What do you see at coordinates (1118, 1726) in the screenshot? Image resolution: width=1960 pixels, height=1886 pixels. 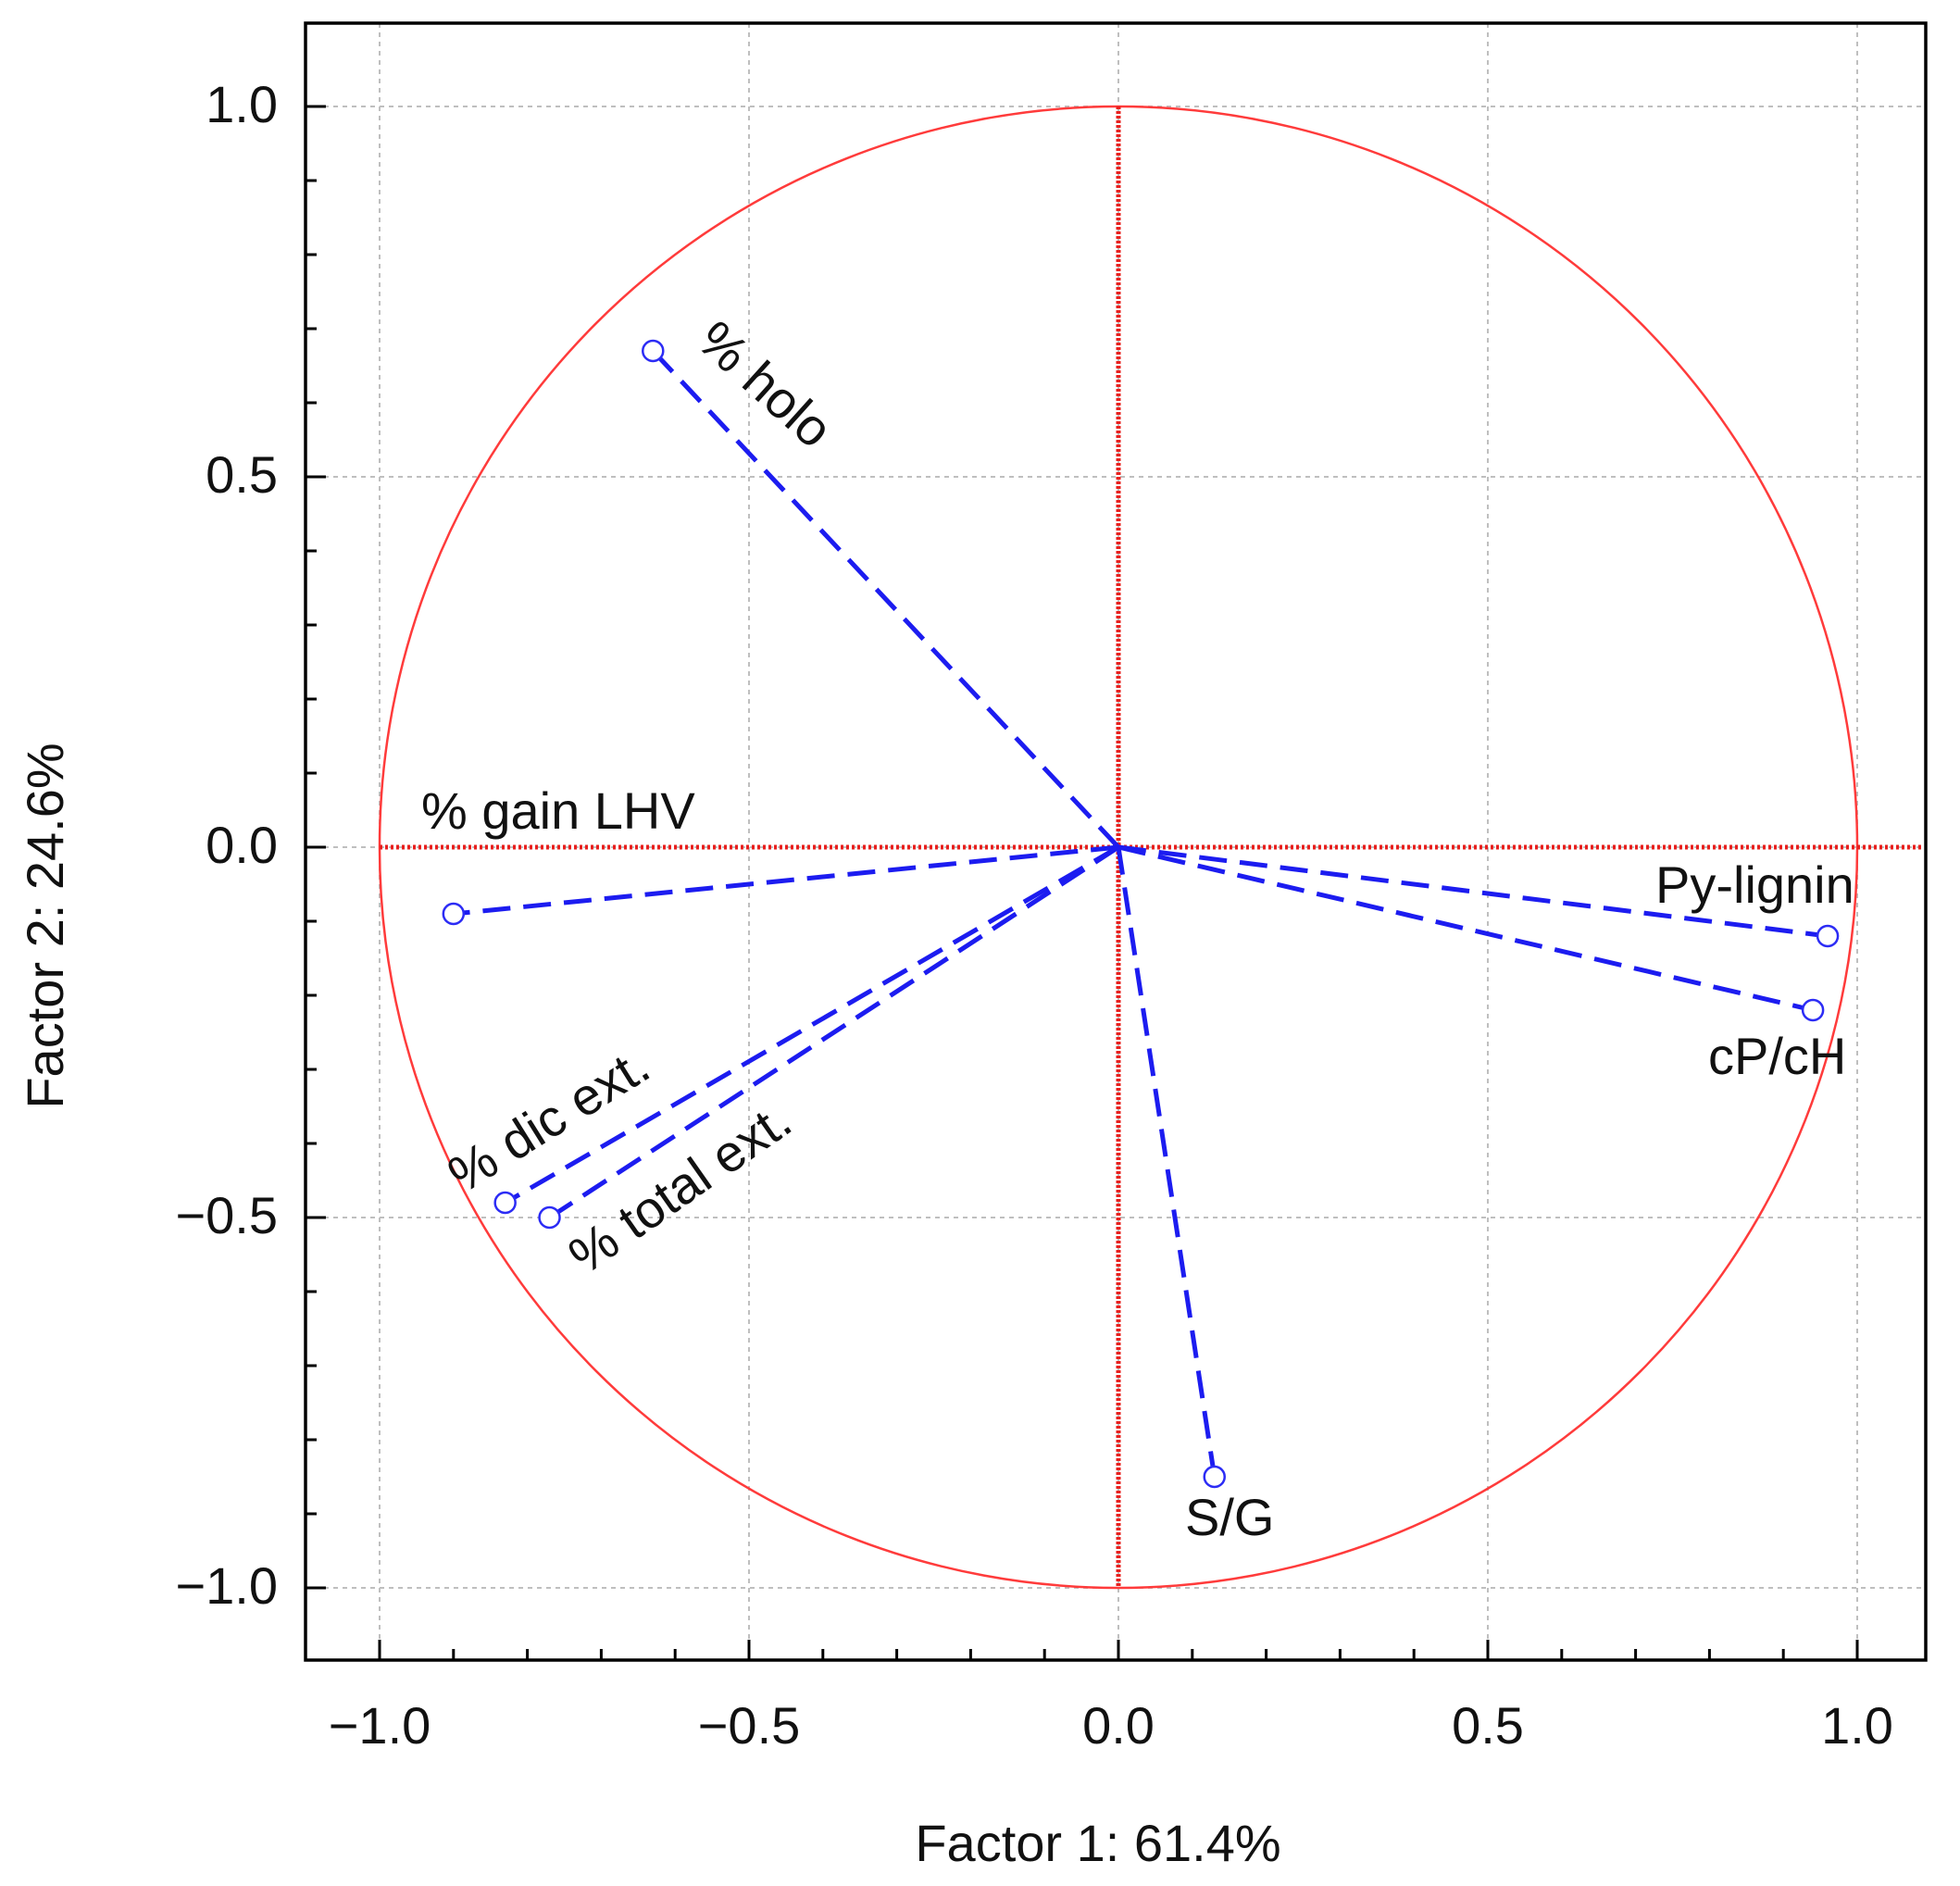 I see `x-tick-label: 0.0` at bounding box center [1118, 1726].